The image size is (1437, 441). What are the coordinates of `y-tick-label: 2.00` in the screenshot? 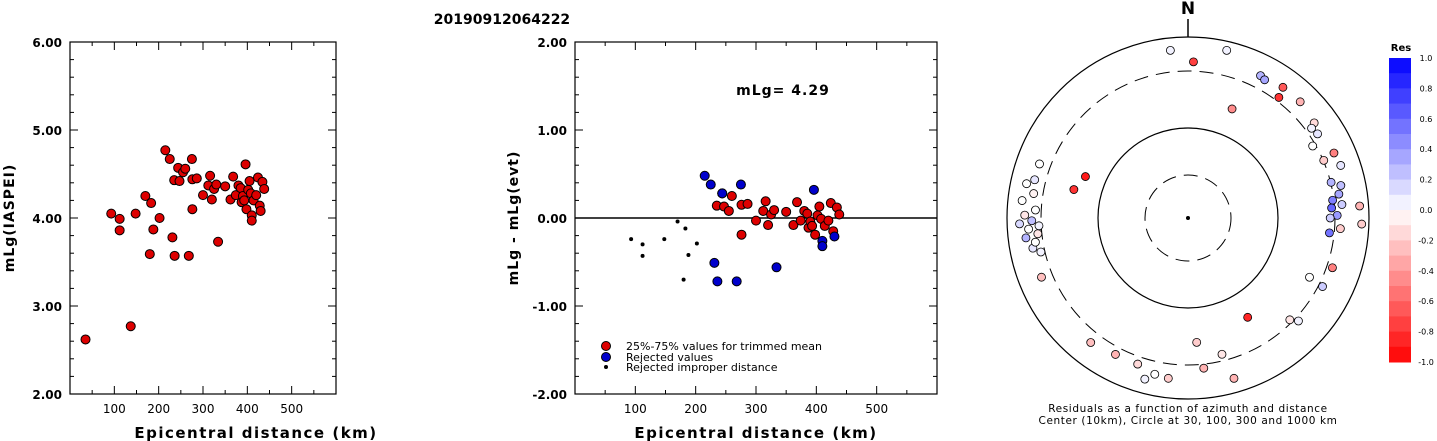 It's located at (47, 395).